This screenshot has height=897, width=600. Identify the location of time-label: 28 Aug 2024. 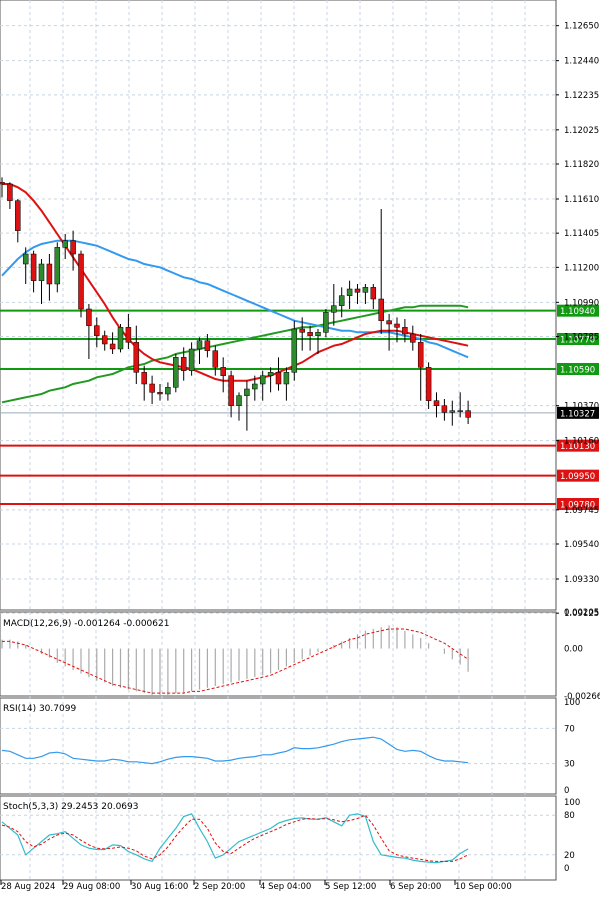
(28, 887).